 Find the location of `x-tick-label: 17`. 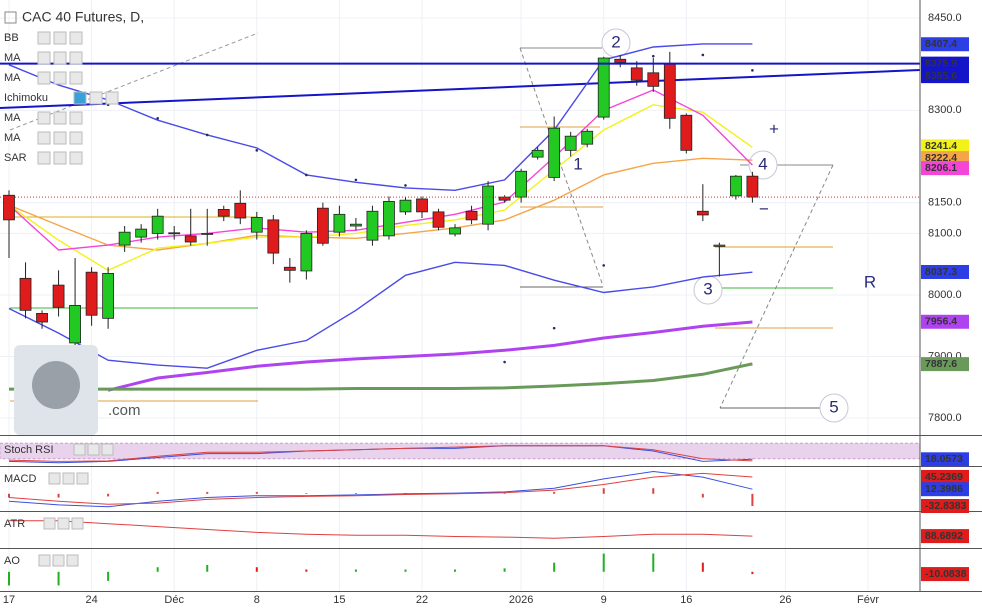

x-tick-label: 17 is located at coordinates (9, 600).